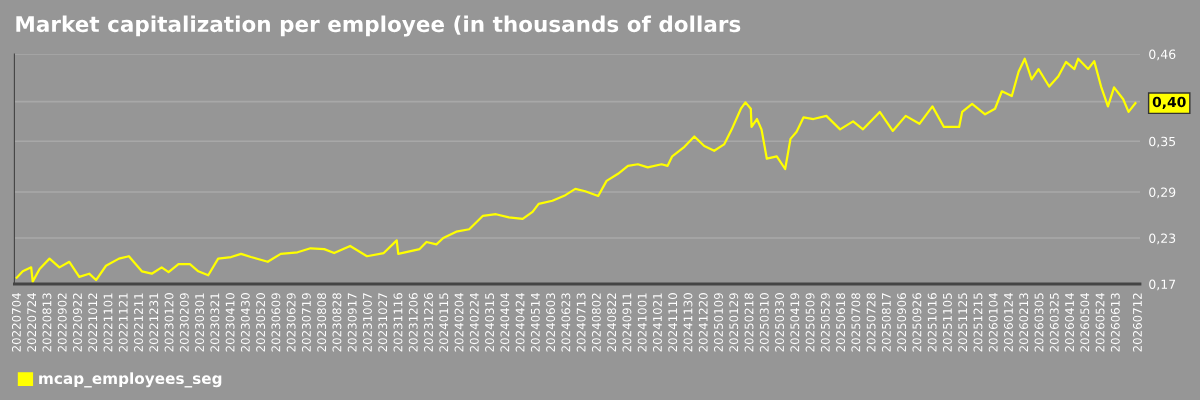 Image resolution: width=1200 pixels, height=400 pixels. I want to click on x-tick-label: 20250906, so click(902, 322).